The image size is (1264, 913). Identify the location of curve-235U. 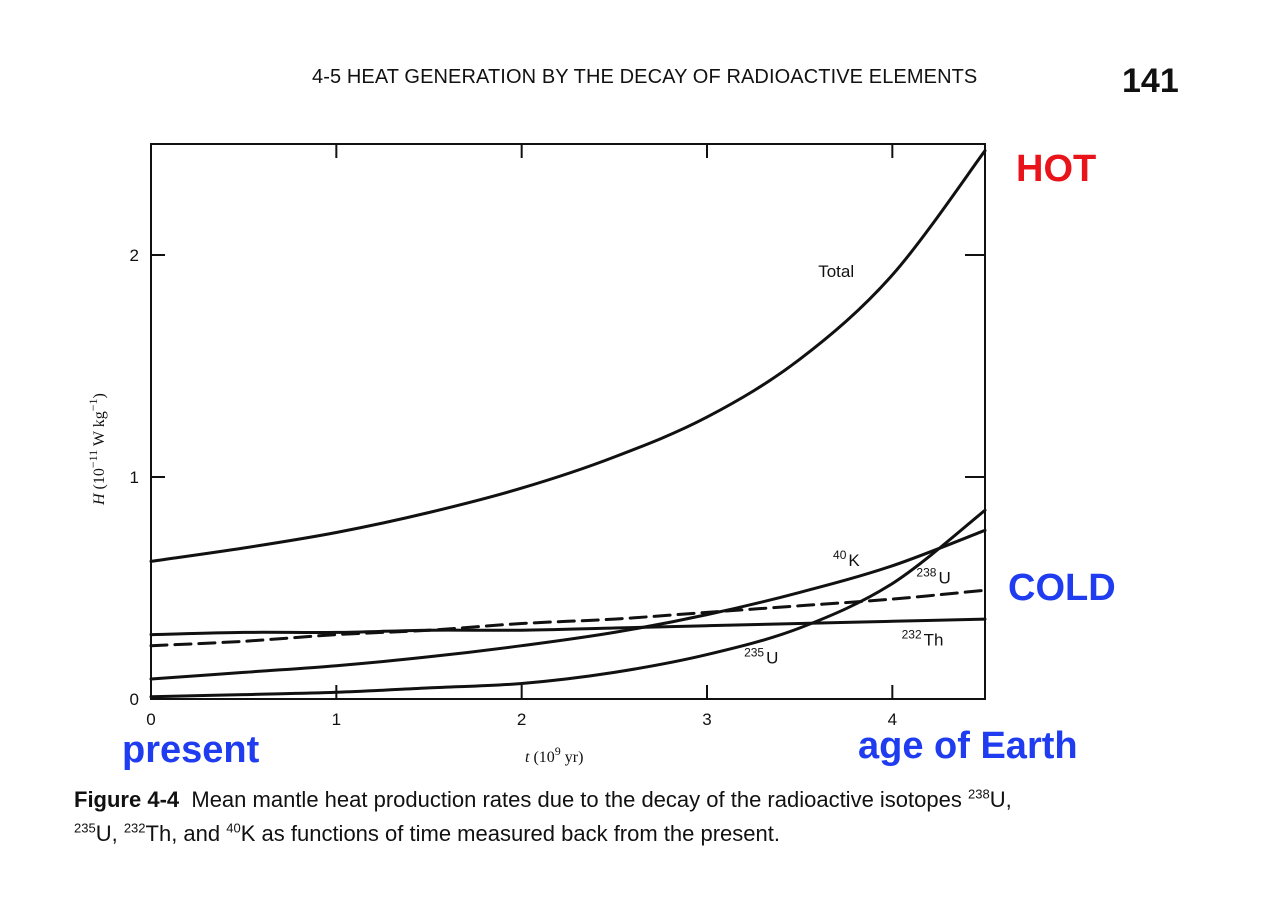
(568, 603).